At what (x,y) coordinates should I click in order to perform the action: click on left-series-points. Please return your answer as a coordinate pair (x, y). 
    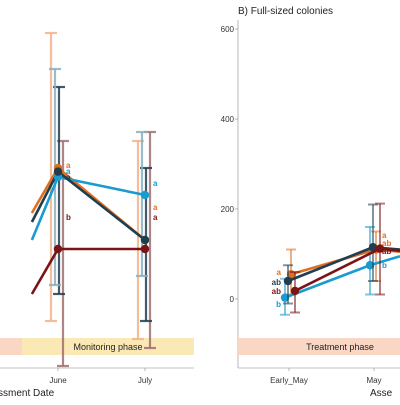
    Looking at the image, I should click on (101, 208).